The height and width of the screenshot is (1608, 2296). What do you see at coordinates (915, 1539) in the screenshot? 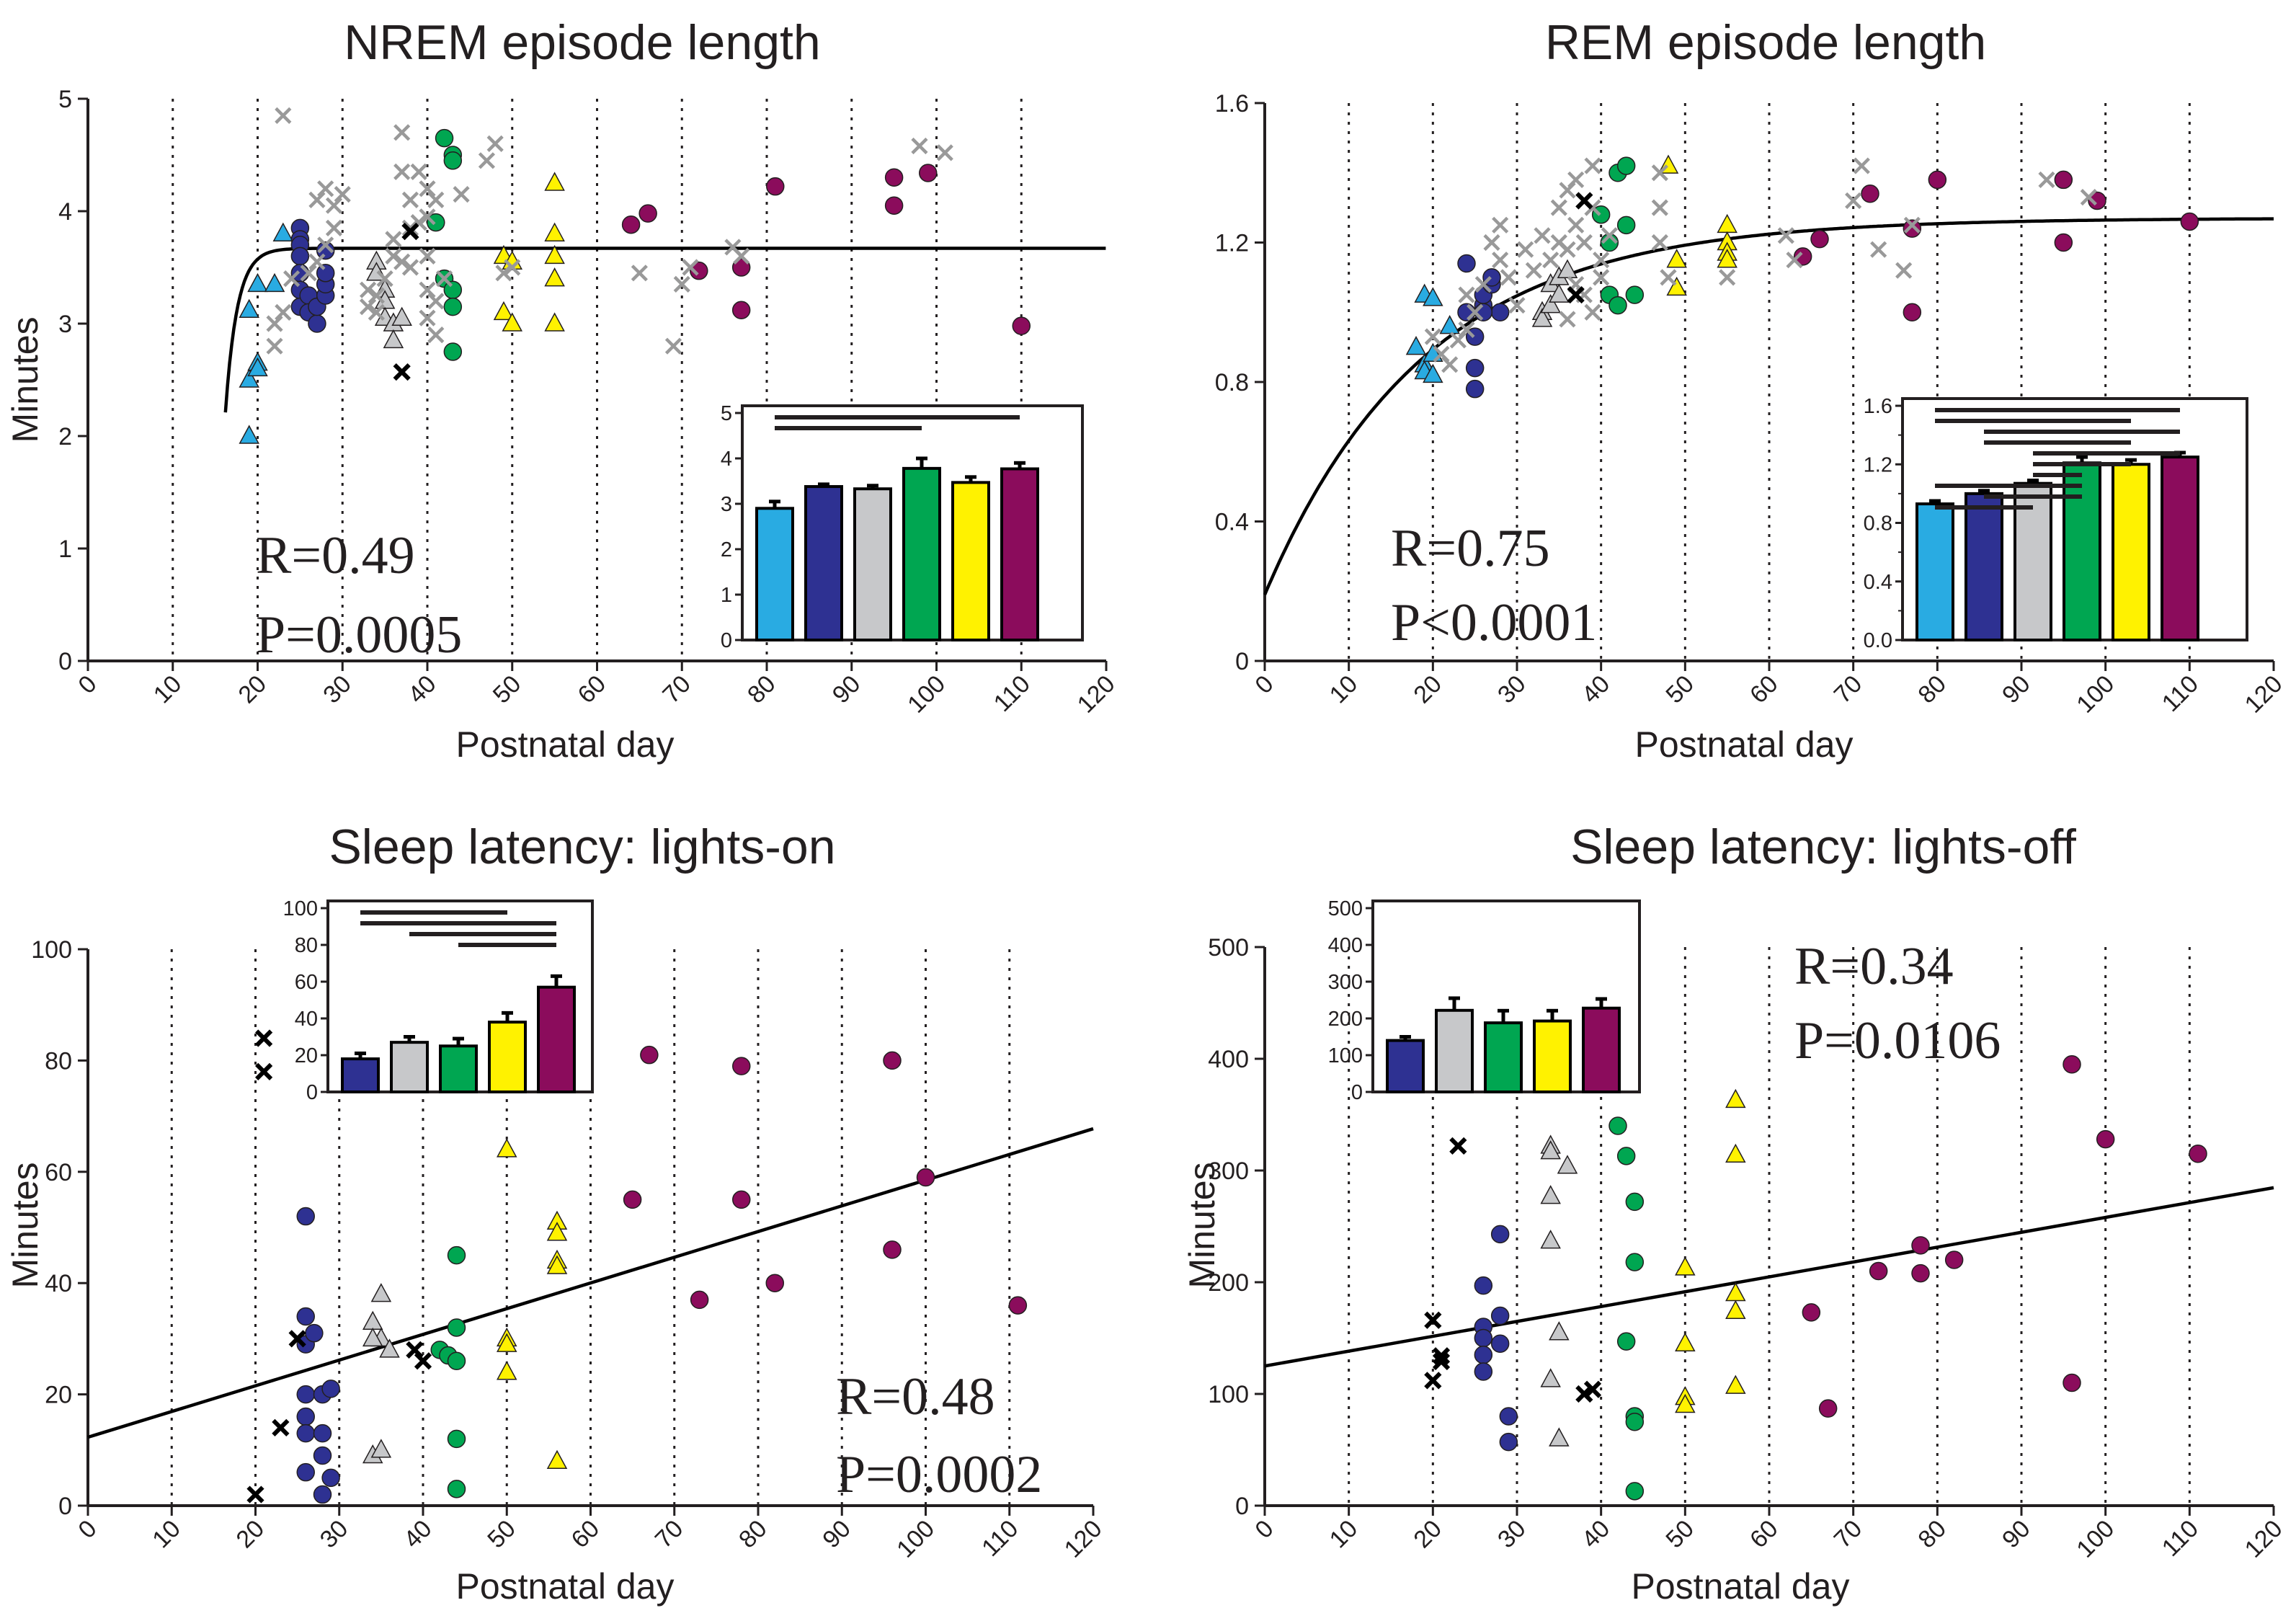
I see `x-tick-label: 100` at bounding box center [915, 1539].